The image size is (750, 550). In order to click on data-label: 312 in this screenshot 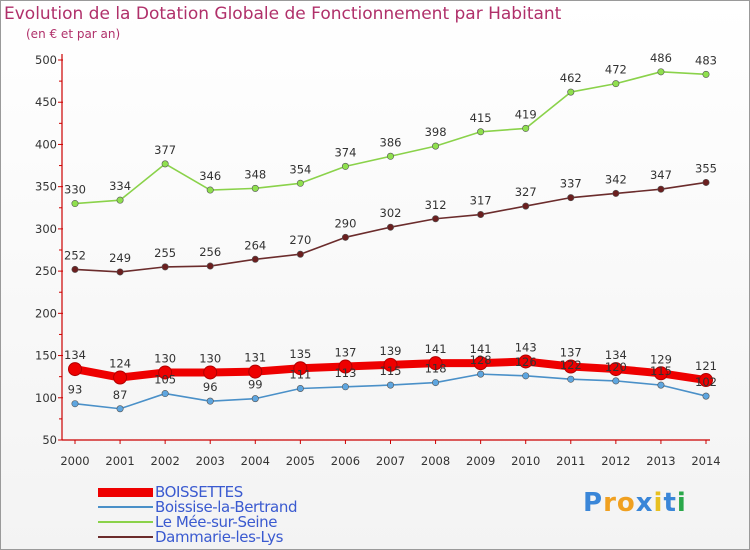, I will do `click(436, 205)`.